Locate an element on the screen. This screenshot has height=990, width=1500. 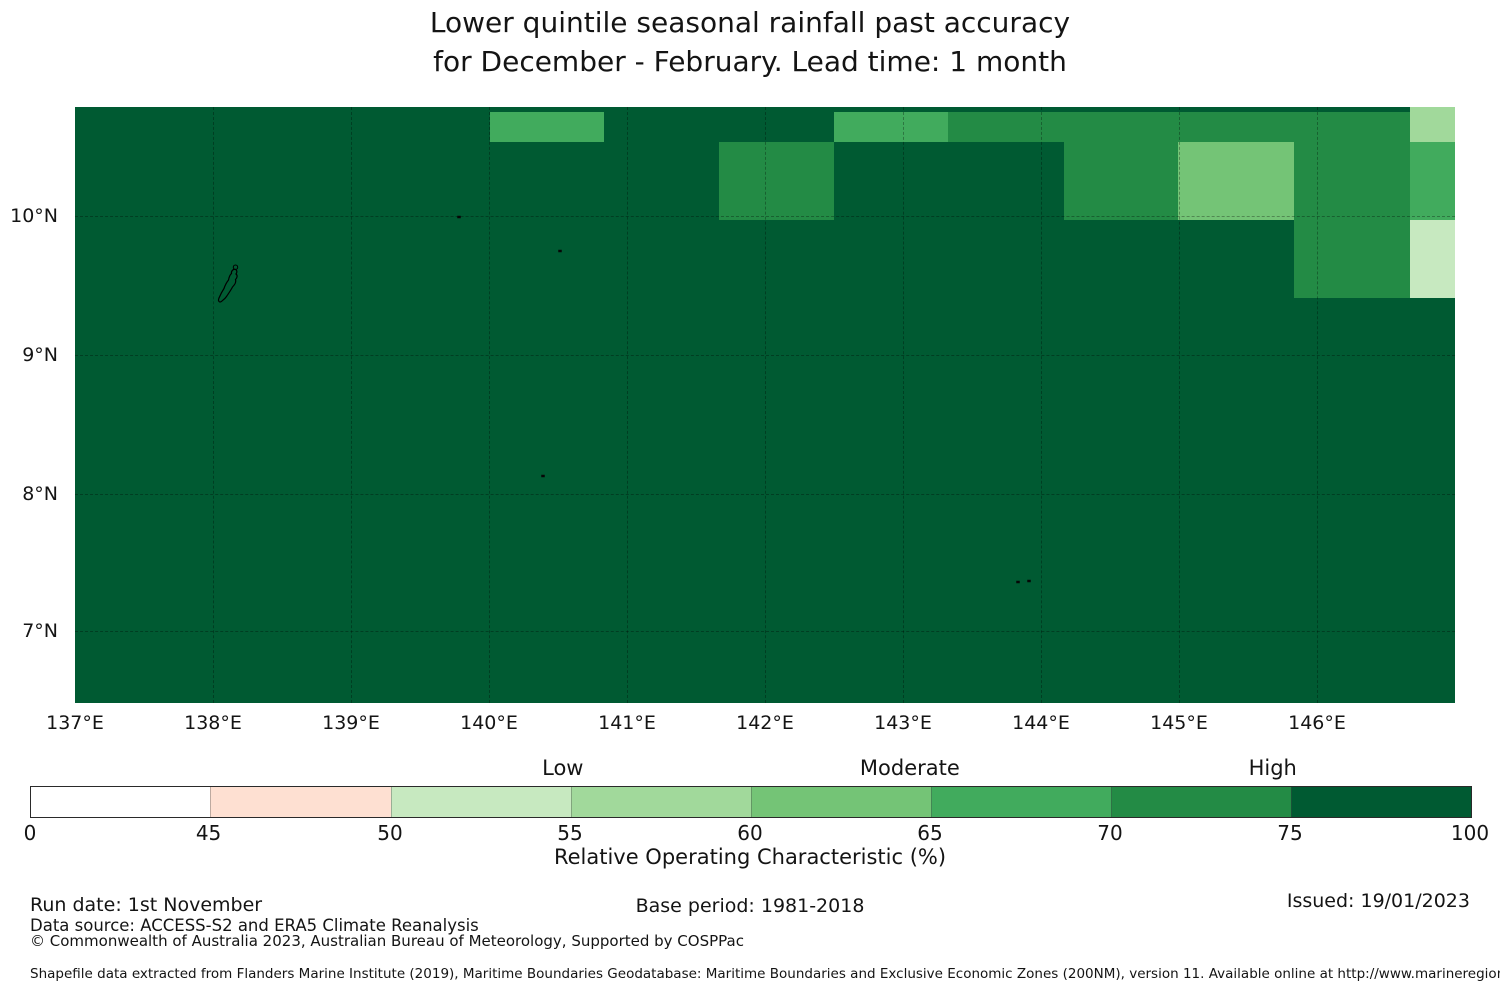
colorbar is located at coordinates (751, 802).